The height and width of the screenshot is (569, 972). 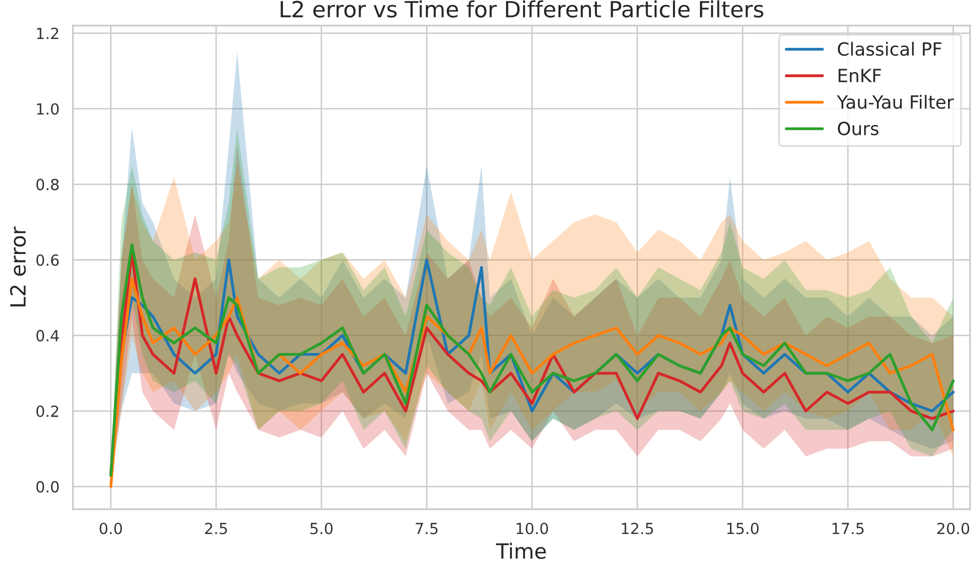 I want to click on x-tick-label: 20.0, so click(x=953, y=528).